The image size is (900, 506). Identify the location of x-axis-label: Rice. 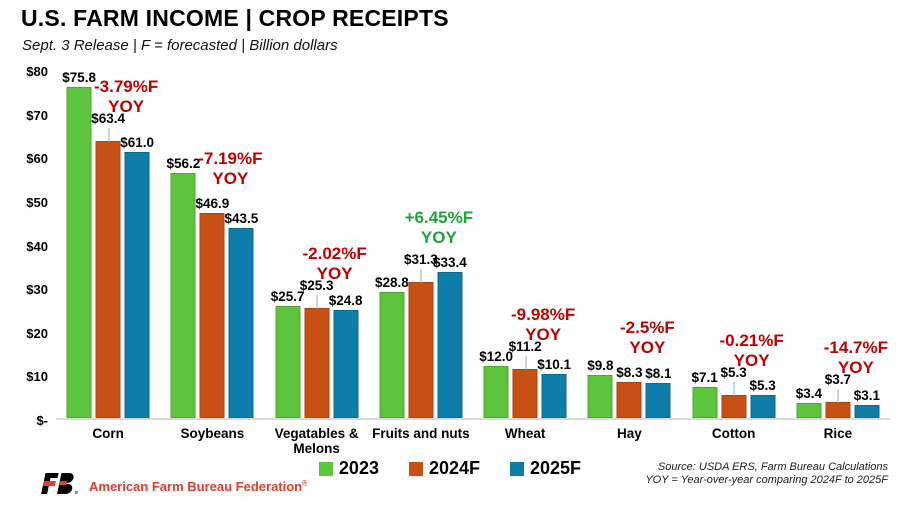
(838, 433).